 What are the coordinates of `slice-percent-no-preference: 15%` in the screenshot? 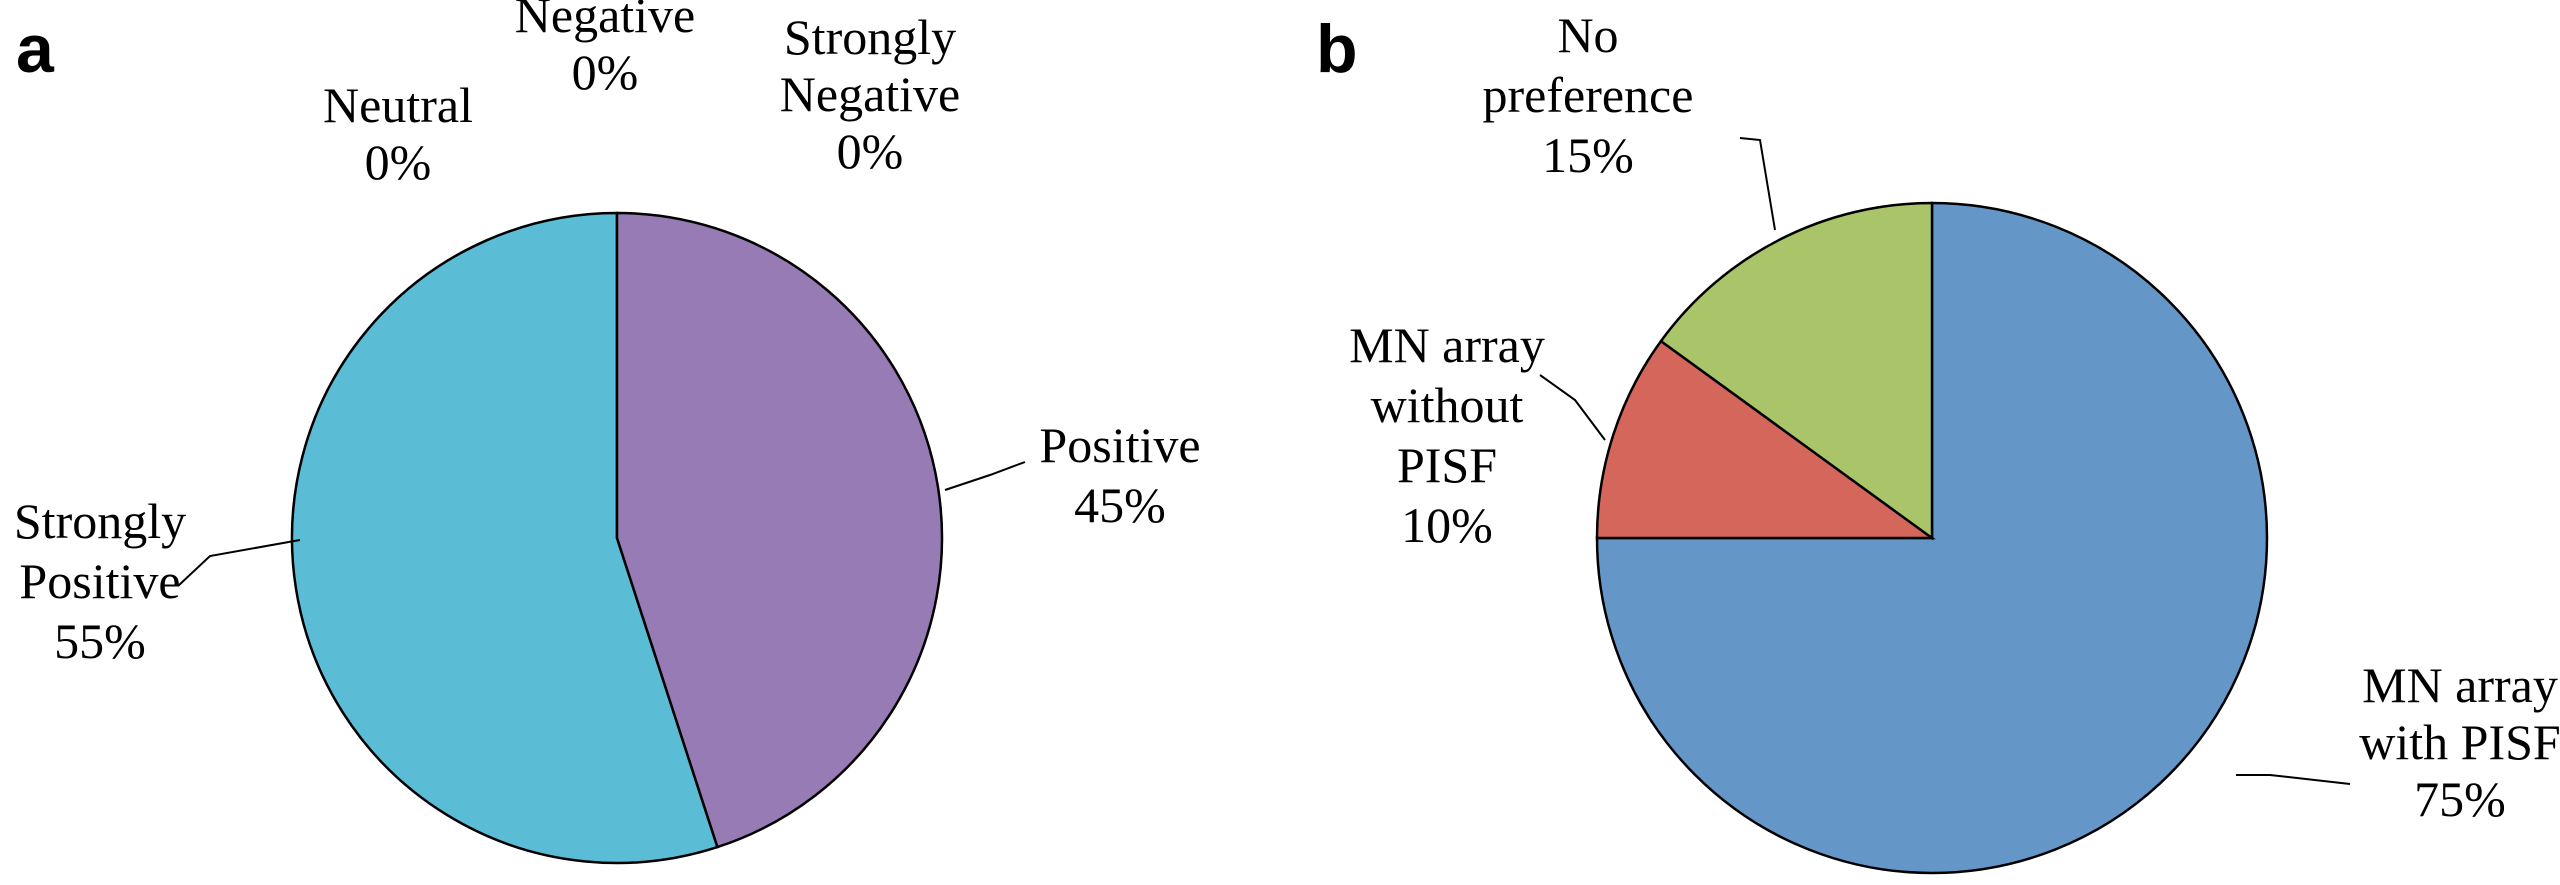 It's located at (1588, 155).